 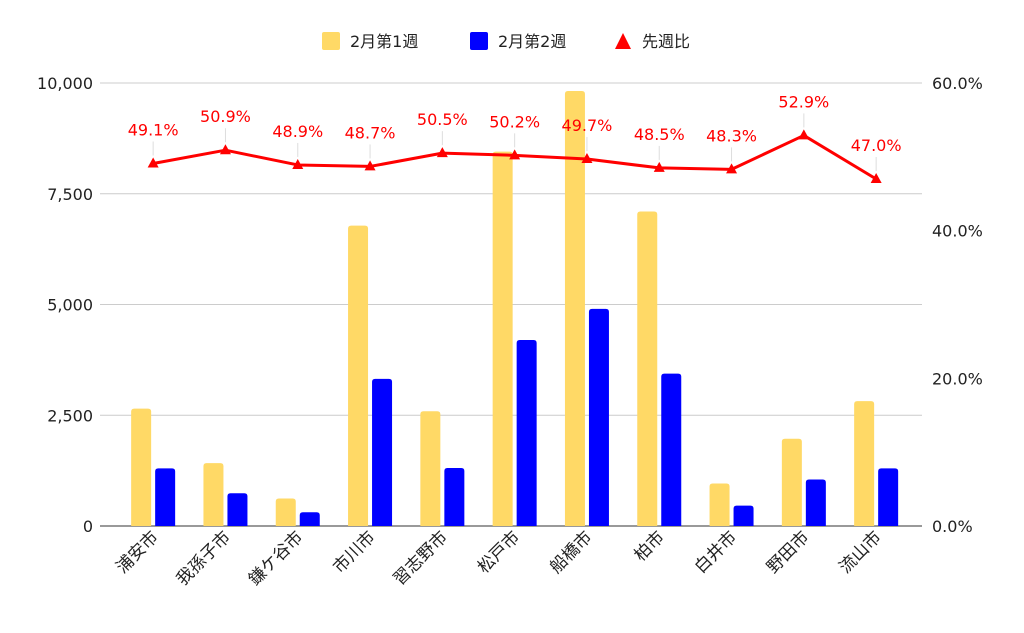 What do you see at coordinates (297, 131) in the screenshot?
I see `ratio-data-label: 48.9%` at bounding box center [297, 131].